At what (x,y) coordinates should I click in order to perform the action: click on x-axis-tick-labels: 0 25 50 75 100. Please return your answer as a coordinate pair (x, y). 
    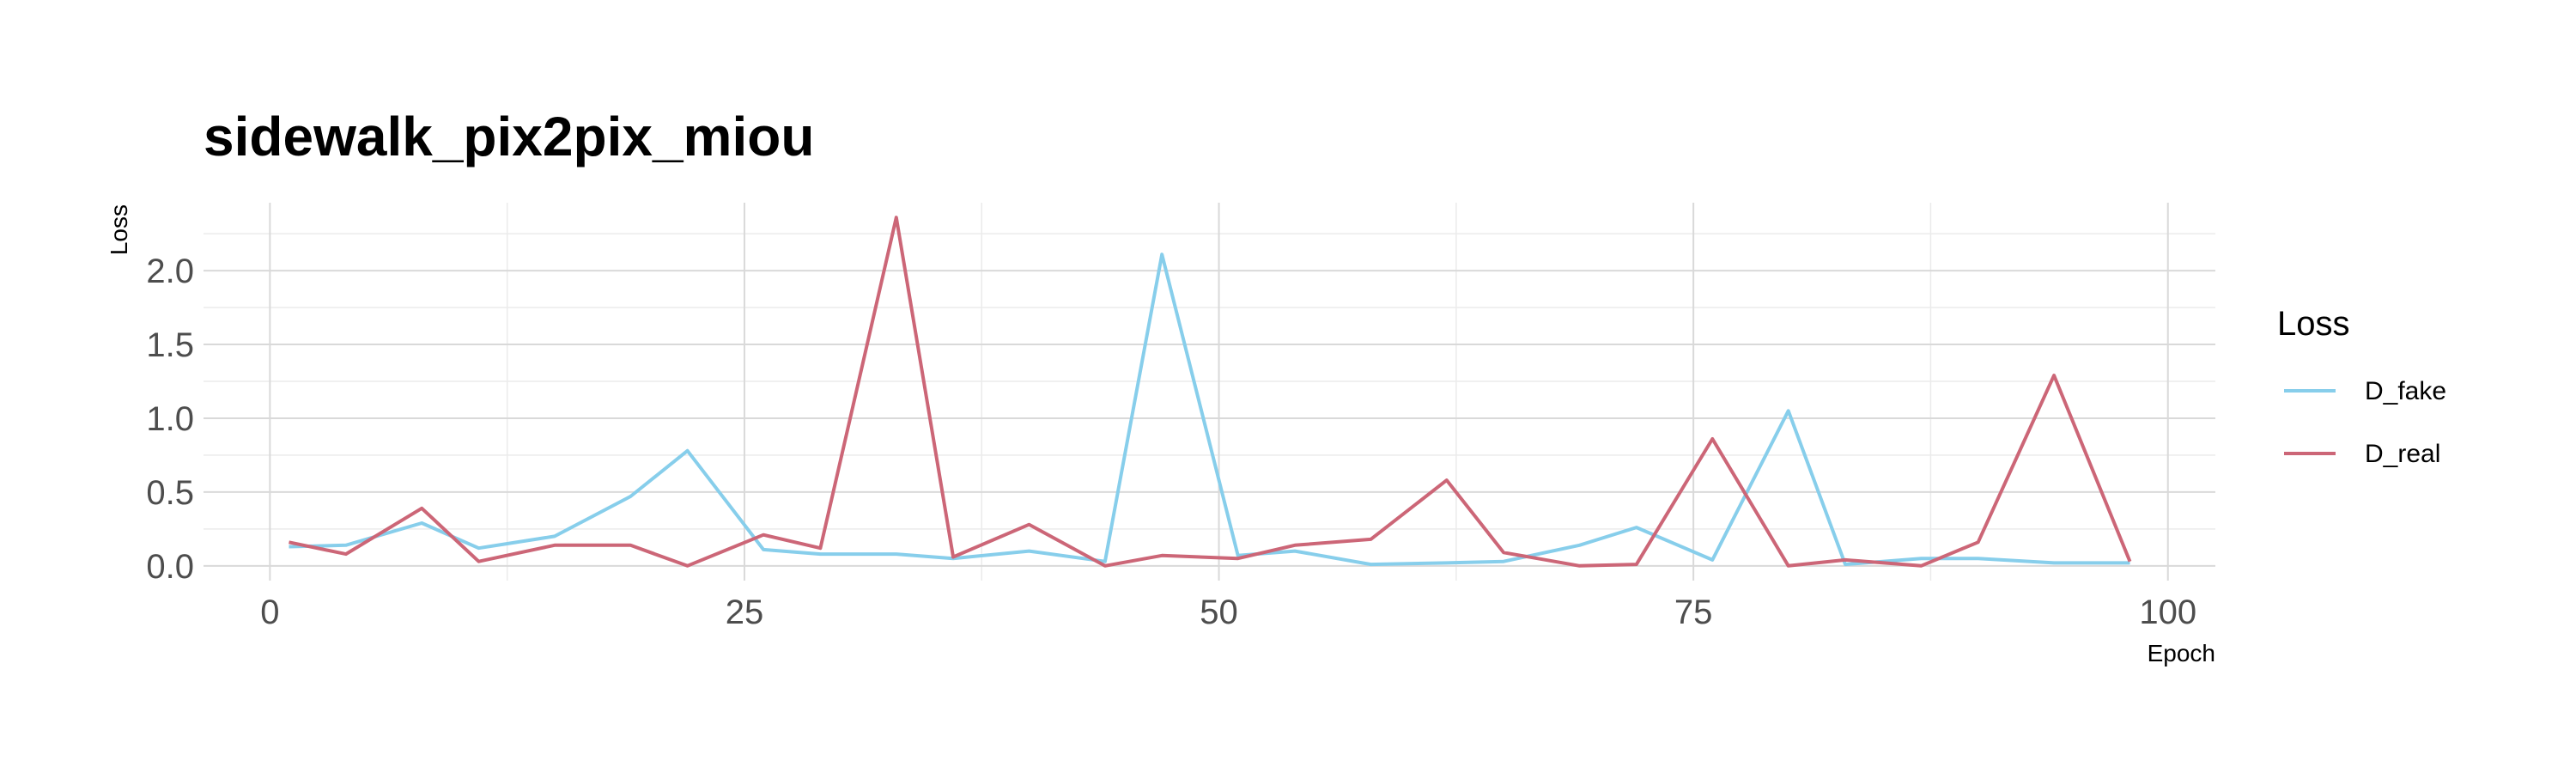
    Looking at the image, I should click on (1228, 612).